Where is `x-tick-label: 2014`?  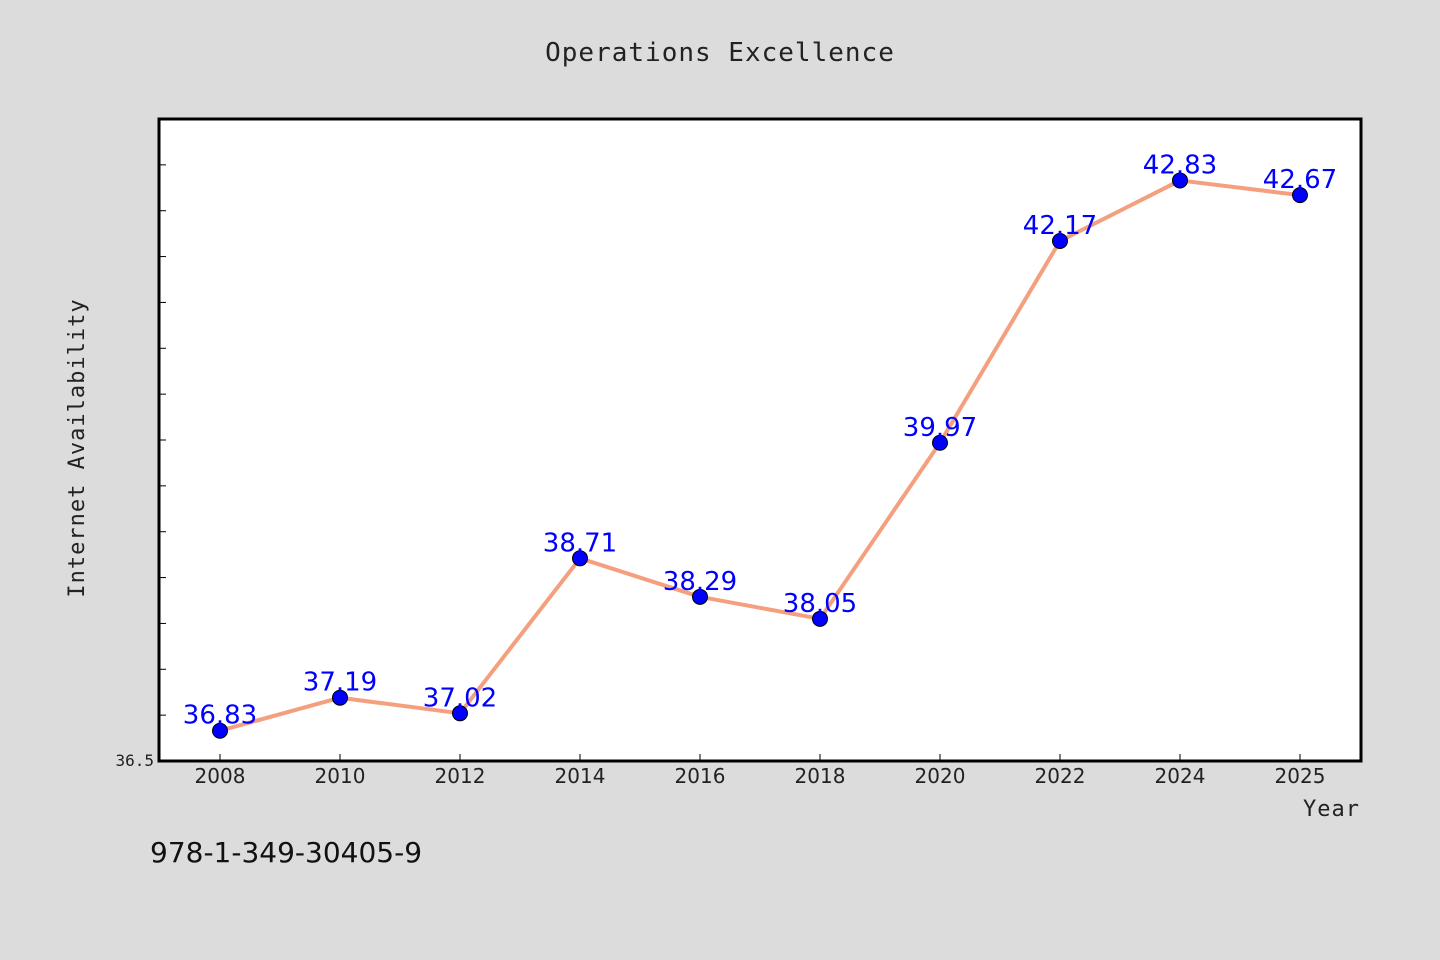 x-tick-label: 2014 is located at coordinates (580, 776).